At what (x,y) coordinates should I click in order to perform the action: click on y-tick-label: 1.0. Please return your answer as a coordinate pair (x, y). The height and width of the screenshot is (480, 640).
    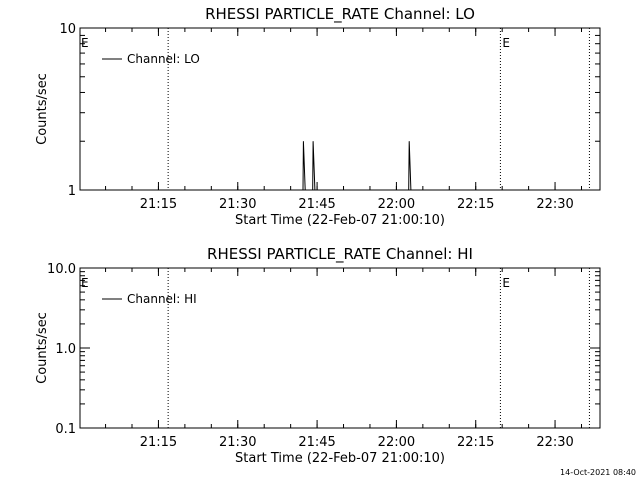
    Looking at the image, I should click on (65, 349).